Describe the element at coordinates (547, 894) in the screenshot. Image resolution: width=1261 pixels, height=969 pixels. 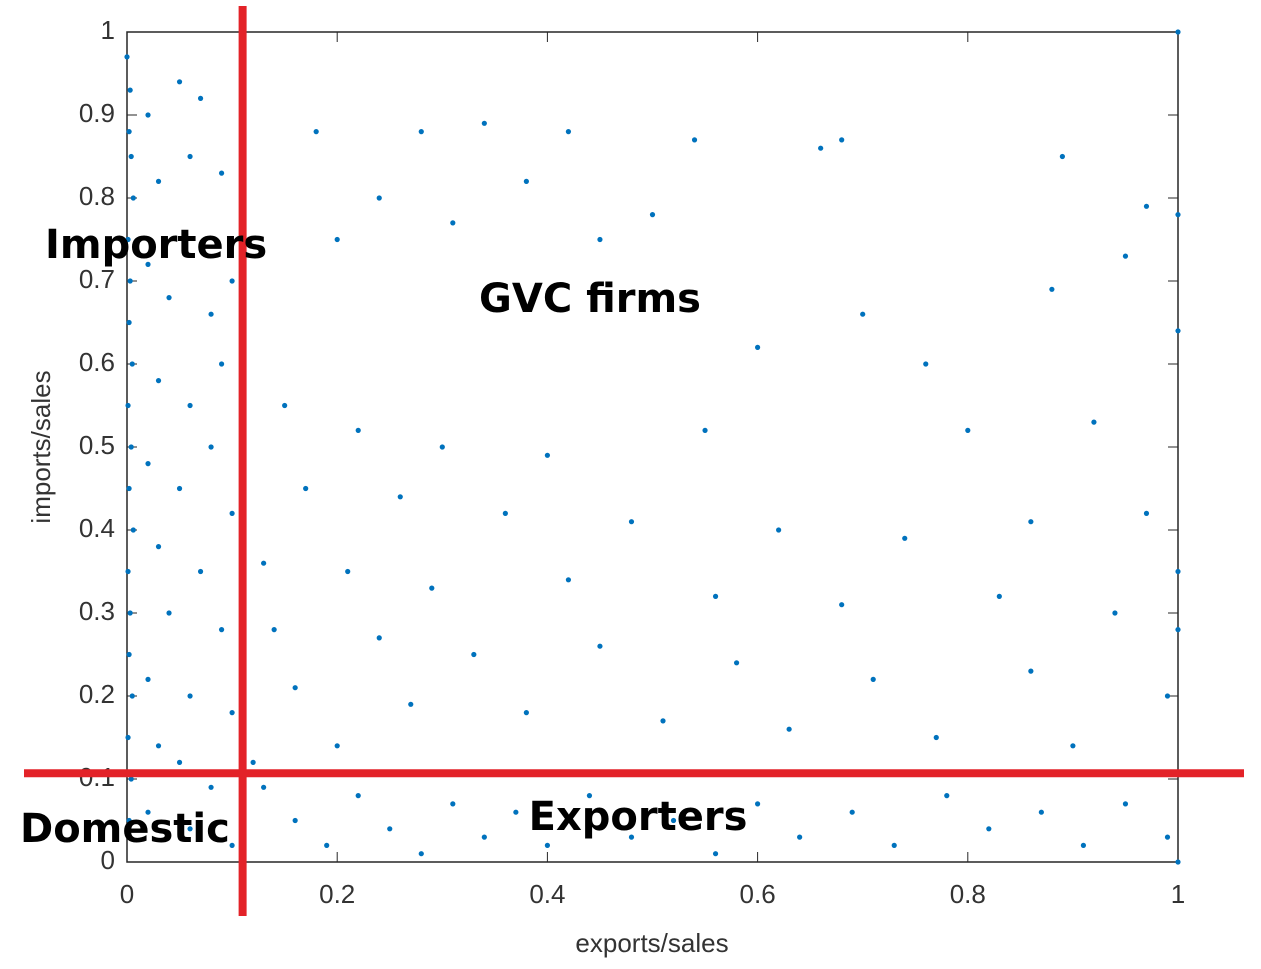
I see `x-tick-label: 0.4` at that location.